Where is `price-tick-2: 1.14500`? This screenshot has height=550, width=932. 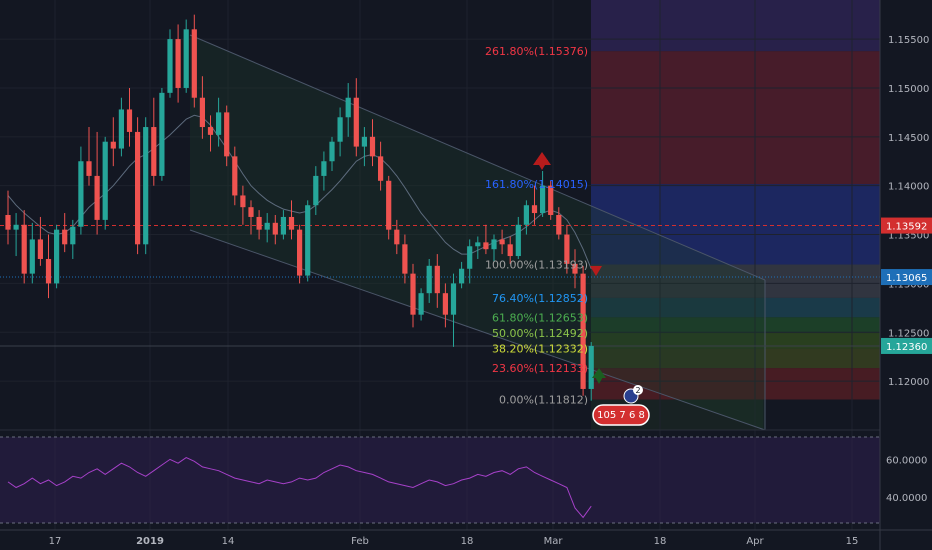
price-tick-2: 1.14500 is located at coordinates (908, 138).